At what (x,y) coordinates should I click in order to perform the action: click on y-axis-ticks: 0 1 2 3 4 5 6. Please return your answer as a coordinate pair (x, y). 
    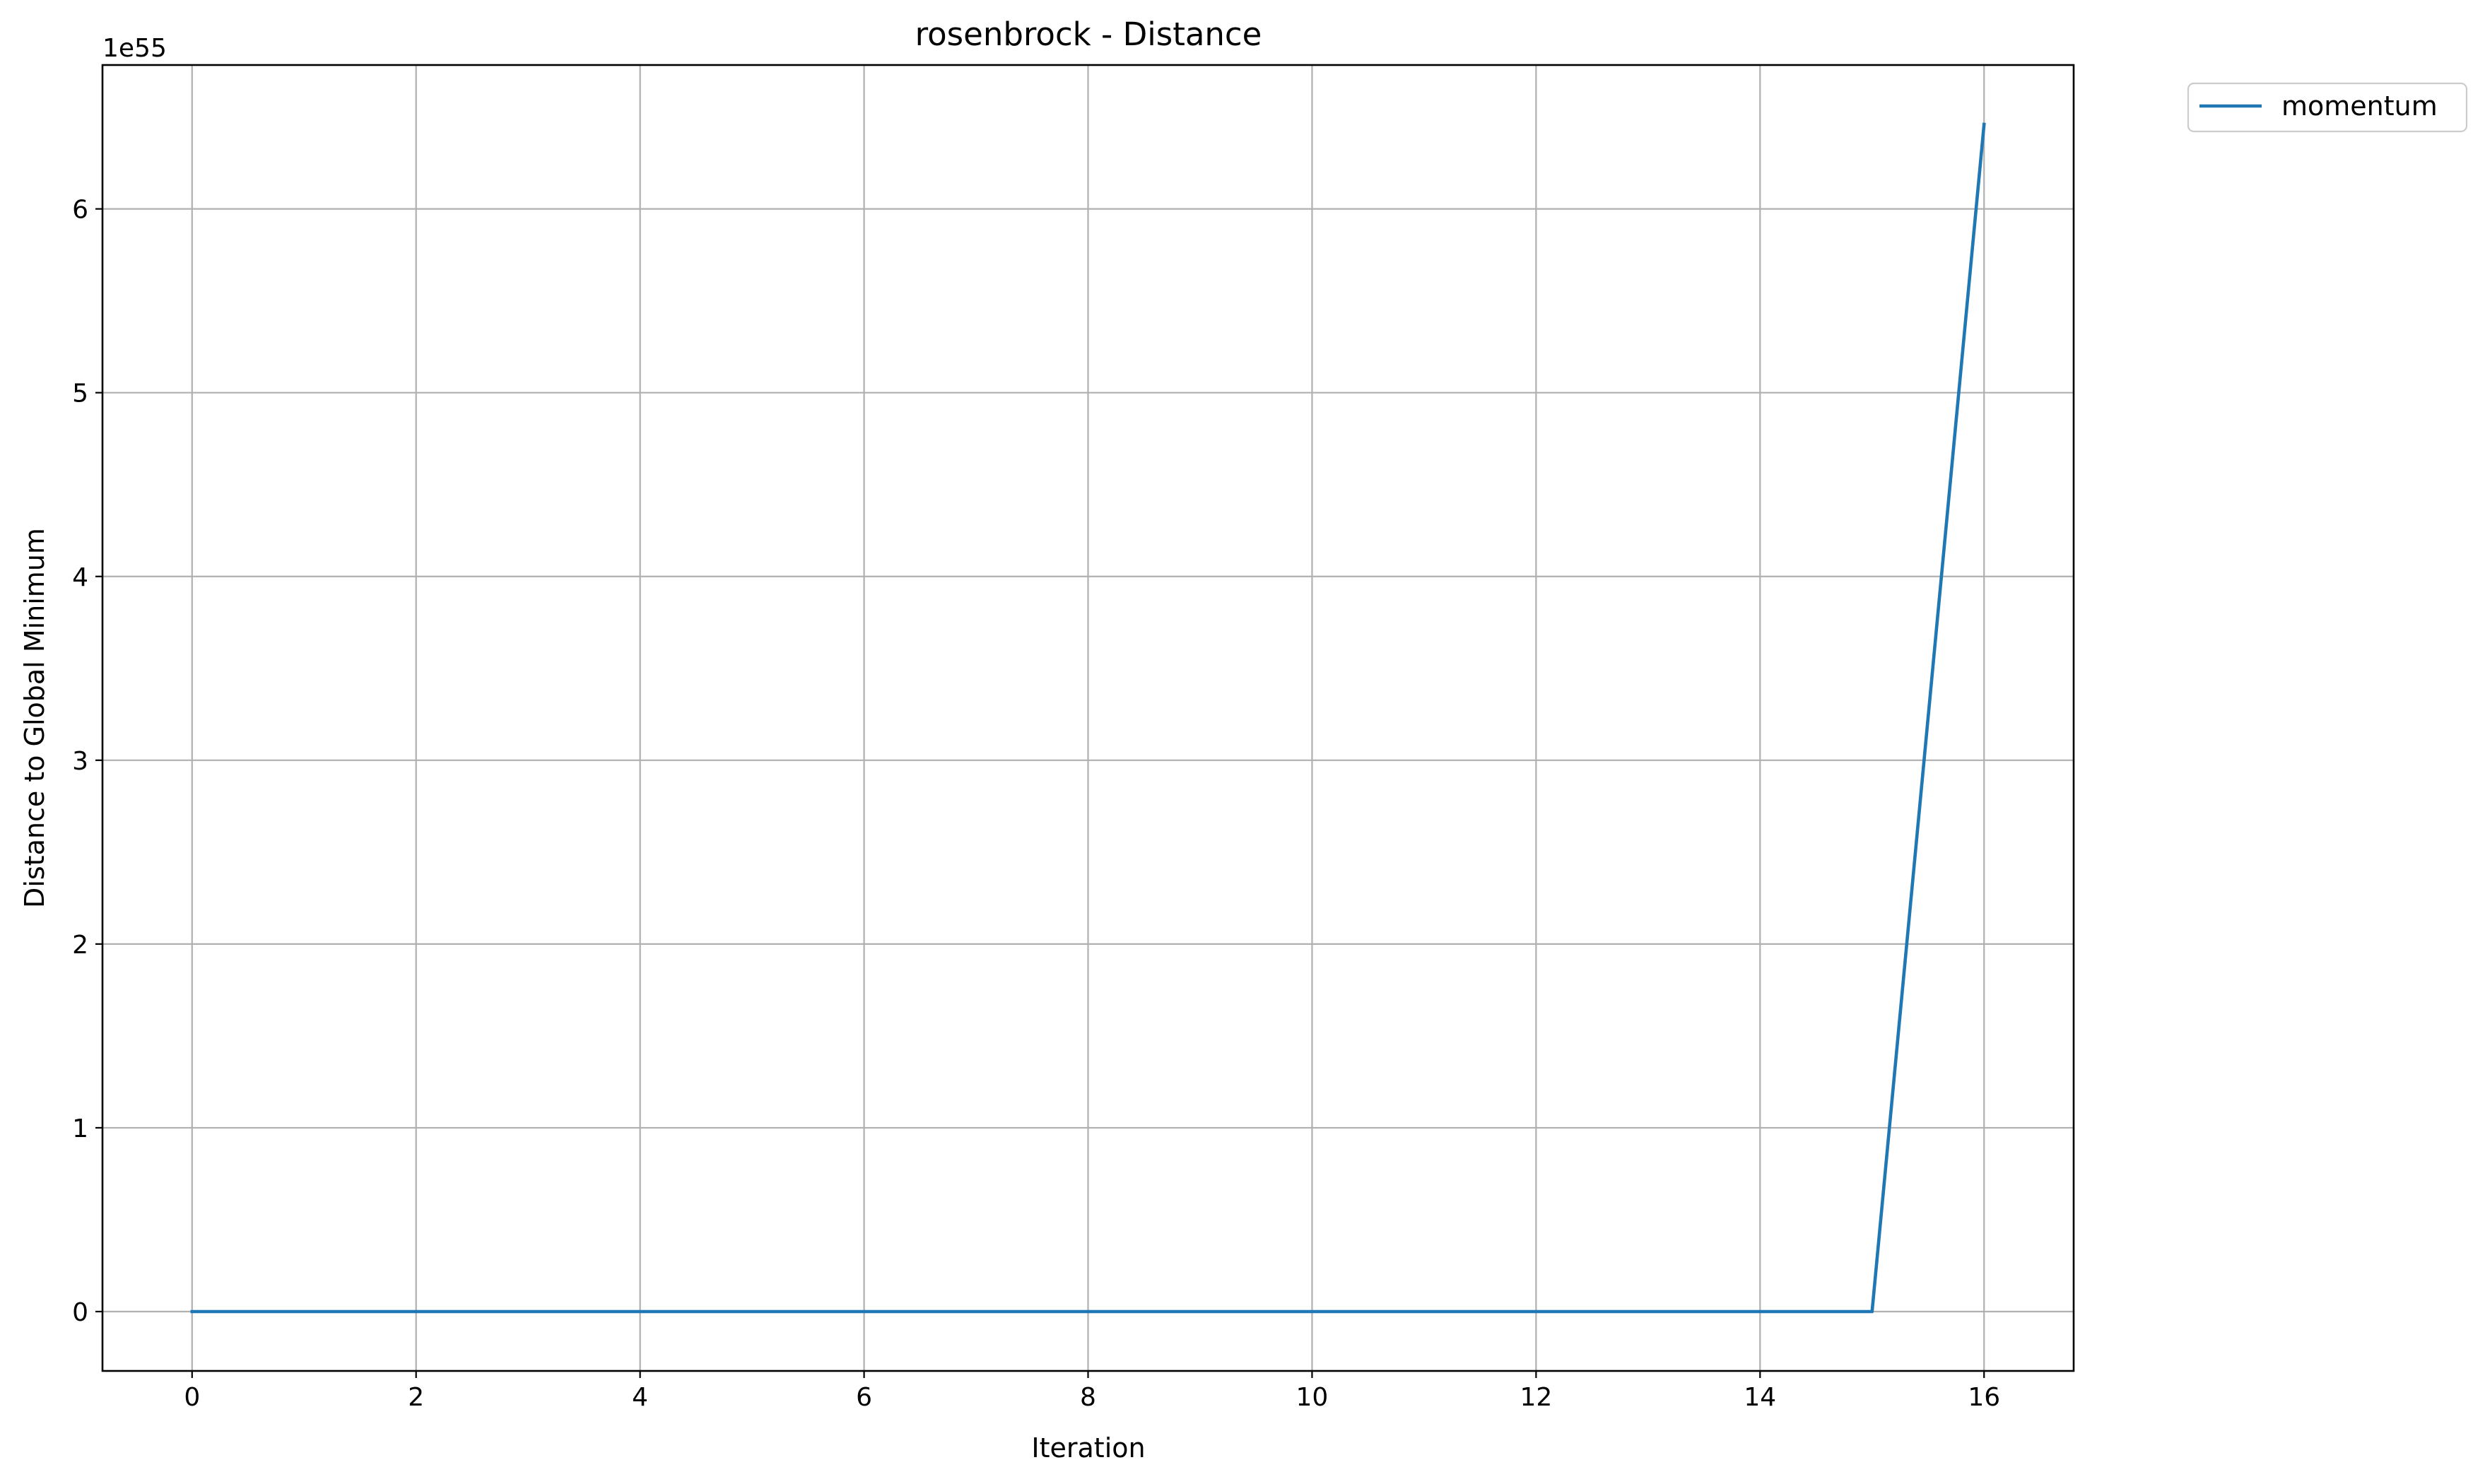
    Looking at the image, I should click on (87, 761).